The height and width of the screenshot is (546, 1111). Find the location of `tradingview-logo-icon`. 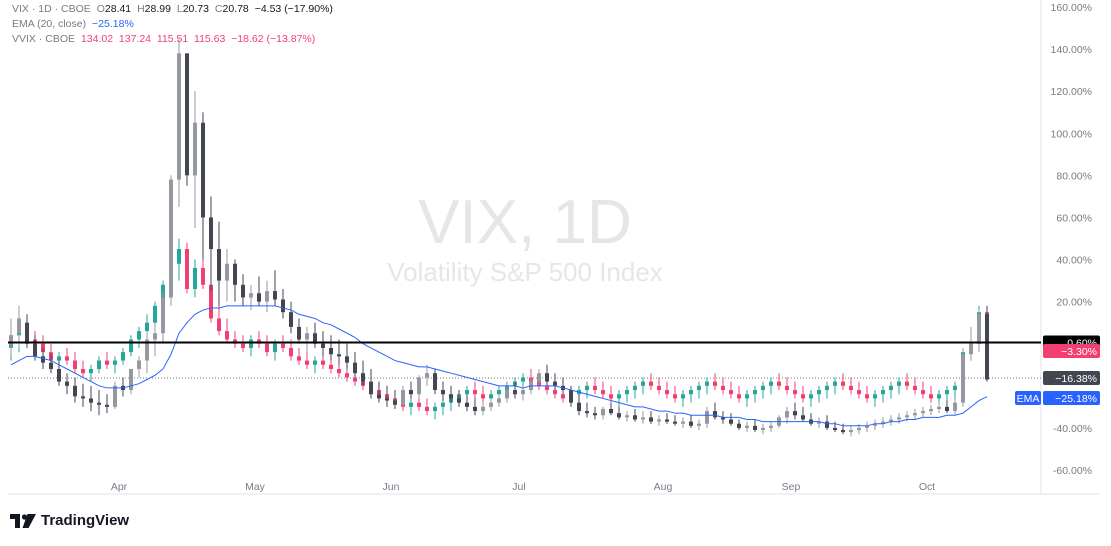

tradingview-logo-icon is located at coordinates (23, 520).